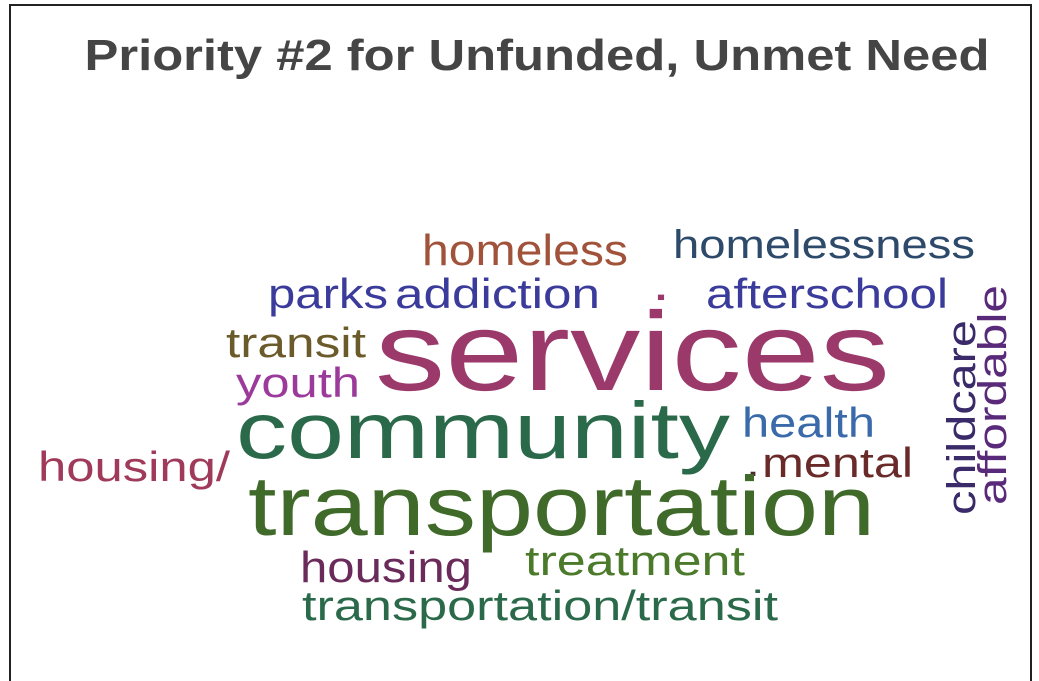 The image size is (1039, 681). What do you see at coordinates (962, 417) in the screenshot?
I see `word: childcare` at bounding box center [962, 417].